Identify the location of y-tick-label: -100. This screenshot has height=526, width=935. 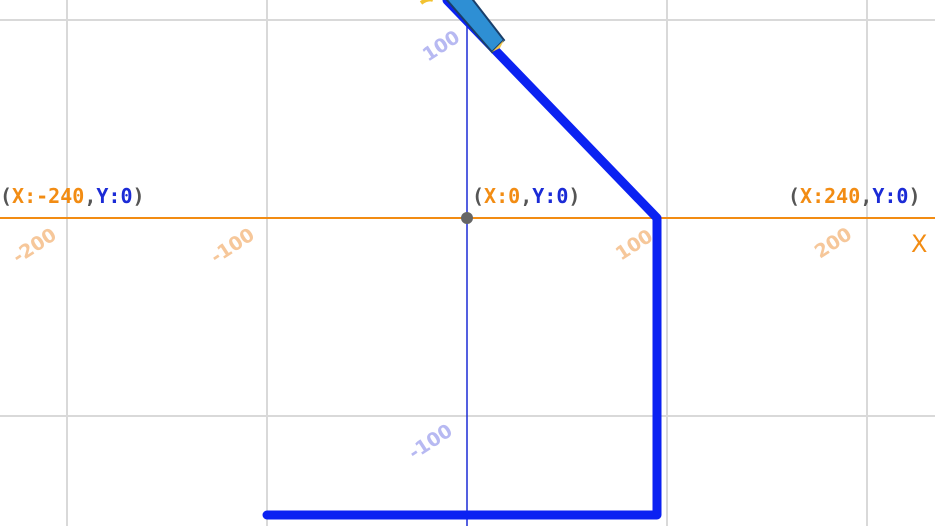
(431, 442).